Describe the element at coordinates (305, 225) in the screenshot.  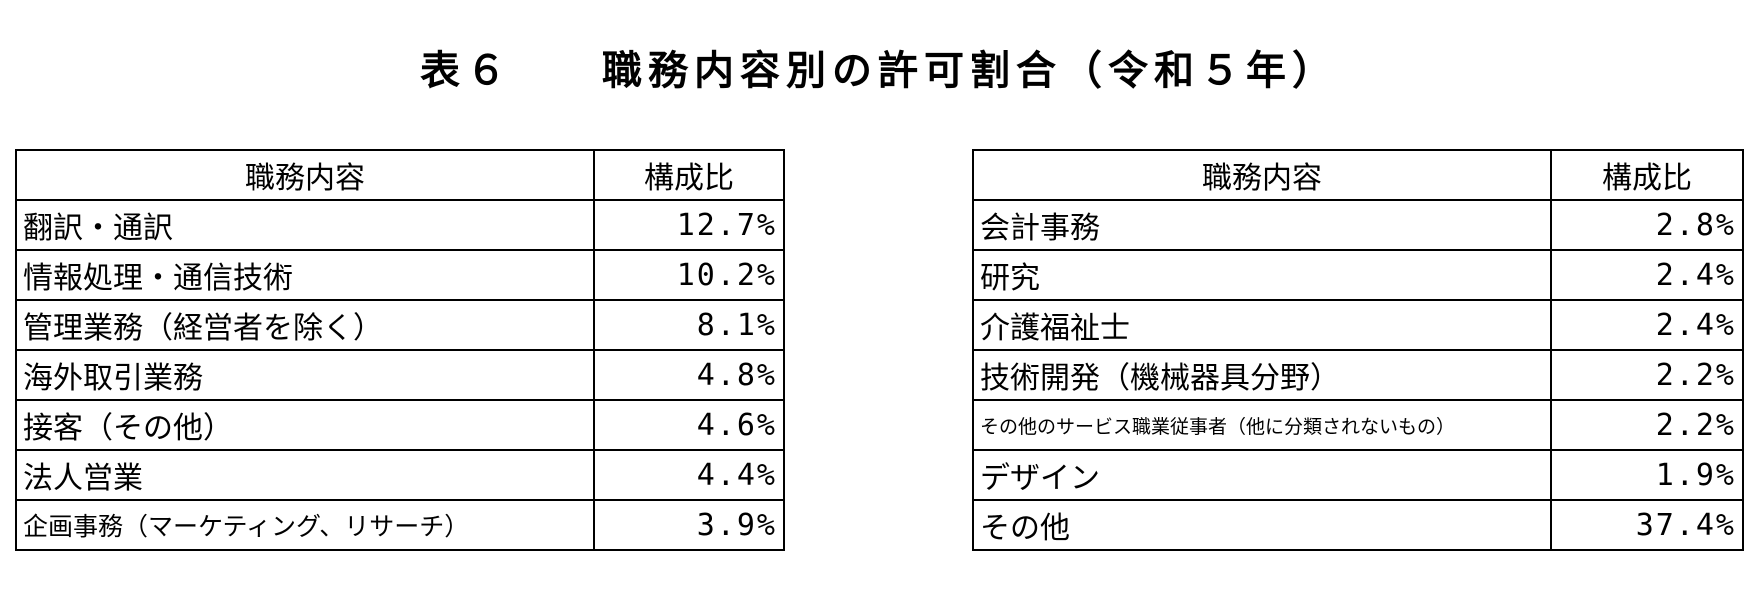
I see `job-cell: 翻訳・通訳` at that location.